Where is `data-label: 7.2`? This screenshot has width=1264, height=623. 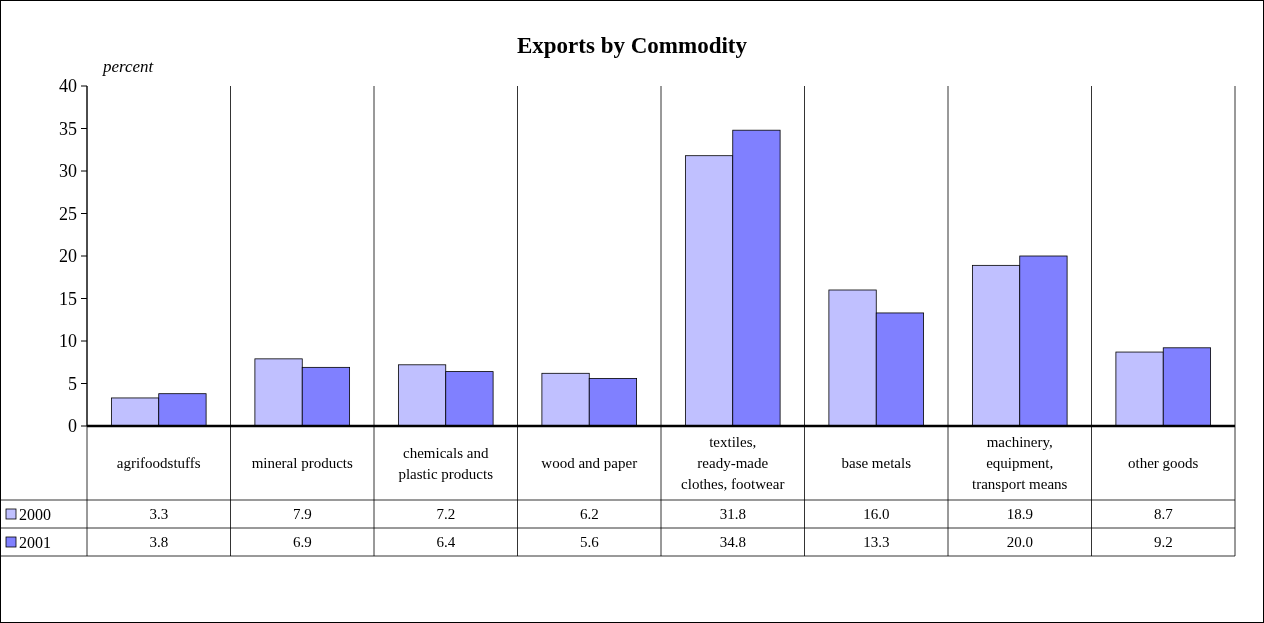
data-label: 7.2 is located at coordinates (446, 514).